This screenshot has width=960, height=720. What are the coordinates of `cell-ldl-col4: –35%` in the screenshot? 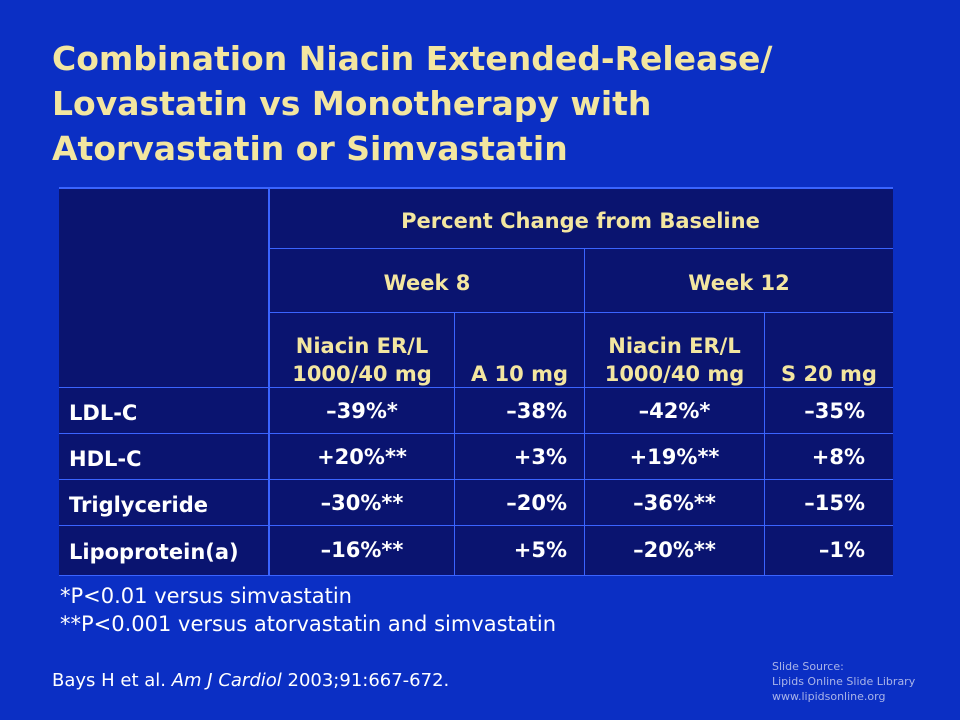 It's located at (834, 411).